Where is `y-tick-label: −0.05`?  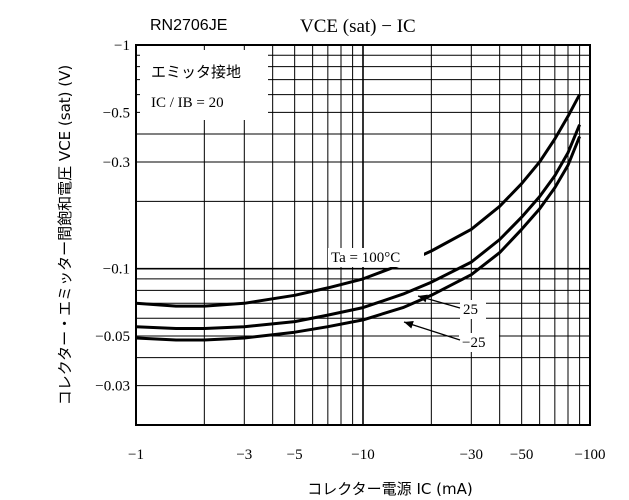
y-tick-label: −0.05 is located at coordinates (112, 337).